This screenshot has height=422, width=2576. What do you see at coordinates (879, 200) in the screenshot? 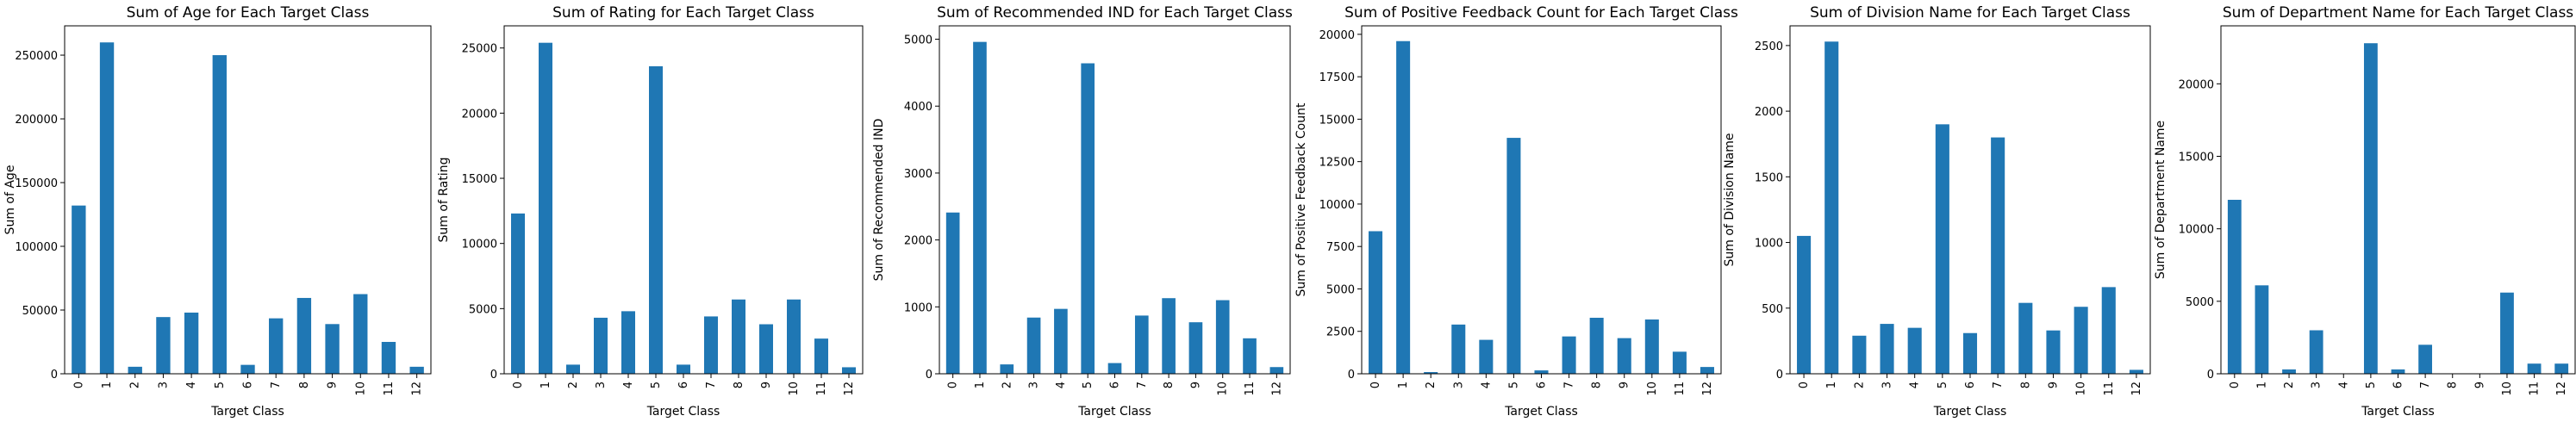
I see `y-axis-label: Sum of Recommended IND` at bounding box center [879, 200].